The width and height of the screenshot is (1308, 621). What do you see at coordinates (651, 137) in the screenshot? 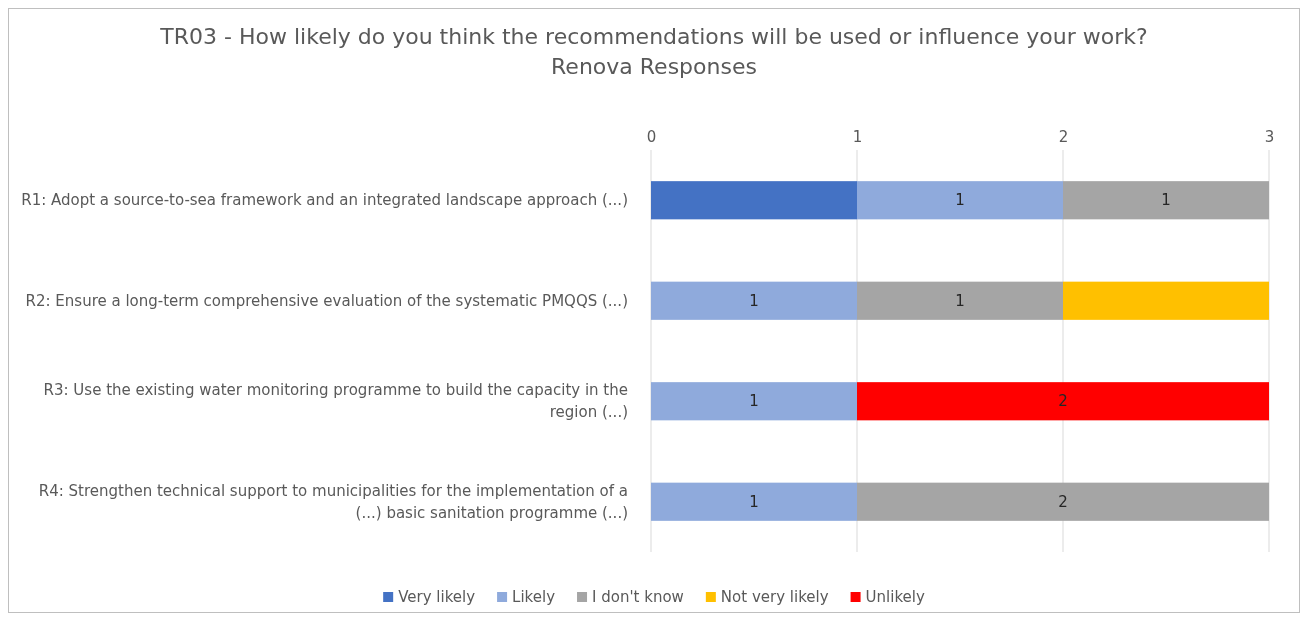
I see `x-tick-label: 0` at bounding box center [651, 137].